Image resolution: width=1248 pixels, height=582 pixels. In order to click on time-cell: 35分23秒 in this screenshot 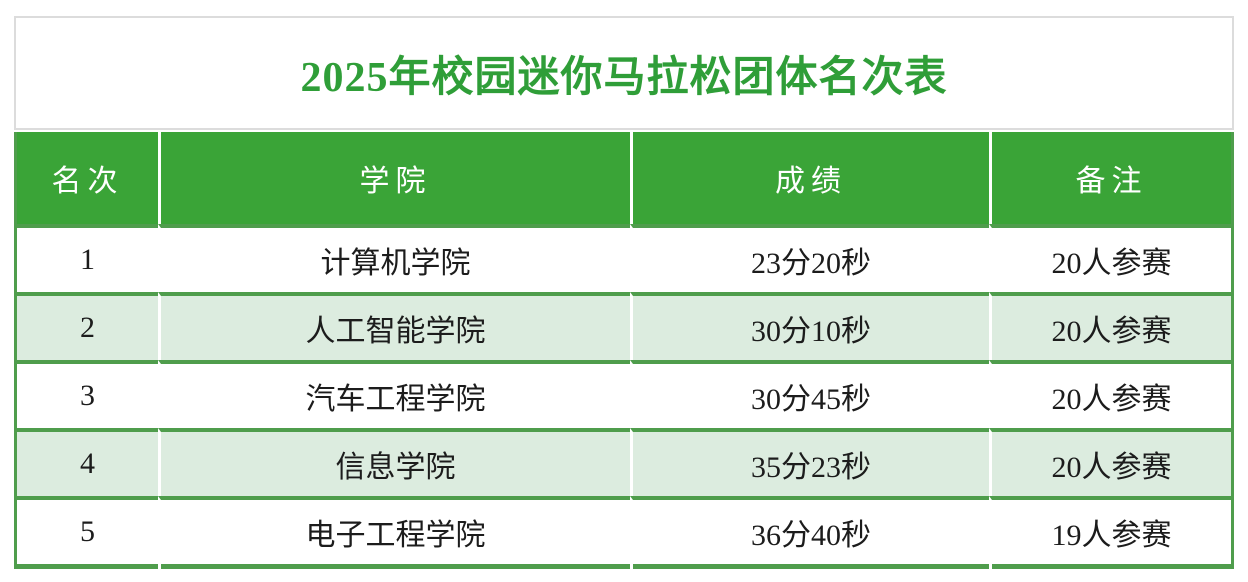, I will do `click(809, 462)`.